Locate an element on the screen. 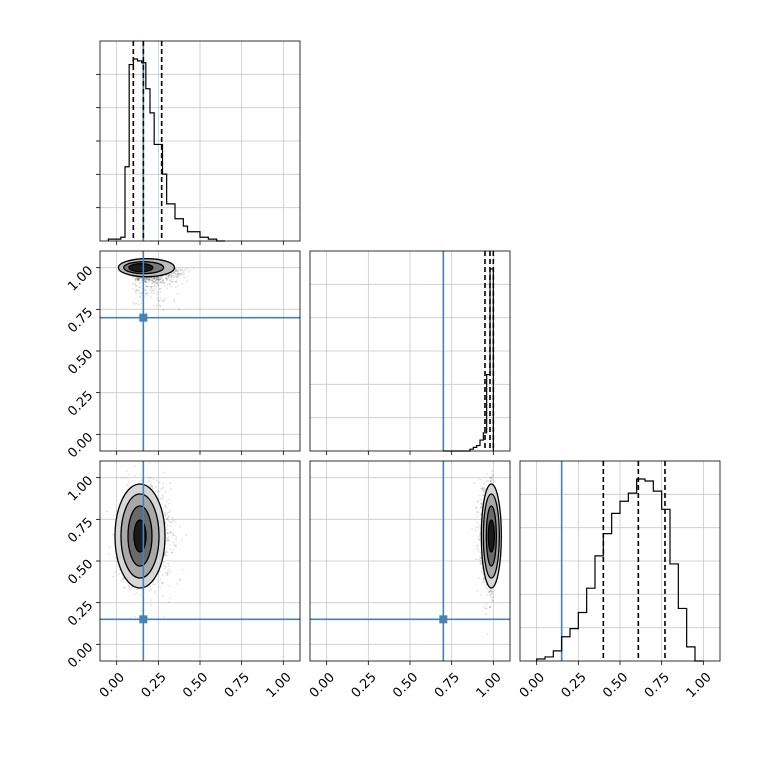  joint-p0-p2: 0.00 0.25 0.50 0.75 1.00 0.00 0.25 0.50 0.75 1.00 is located at coordinates (183, 580).